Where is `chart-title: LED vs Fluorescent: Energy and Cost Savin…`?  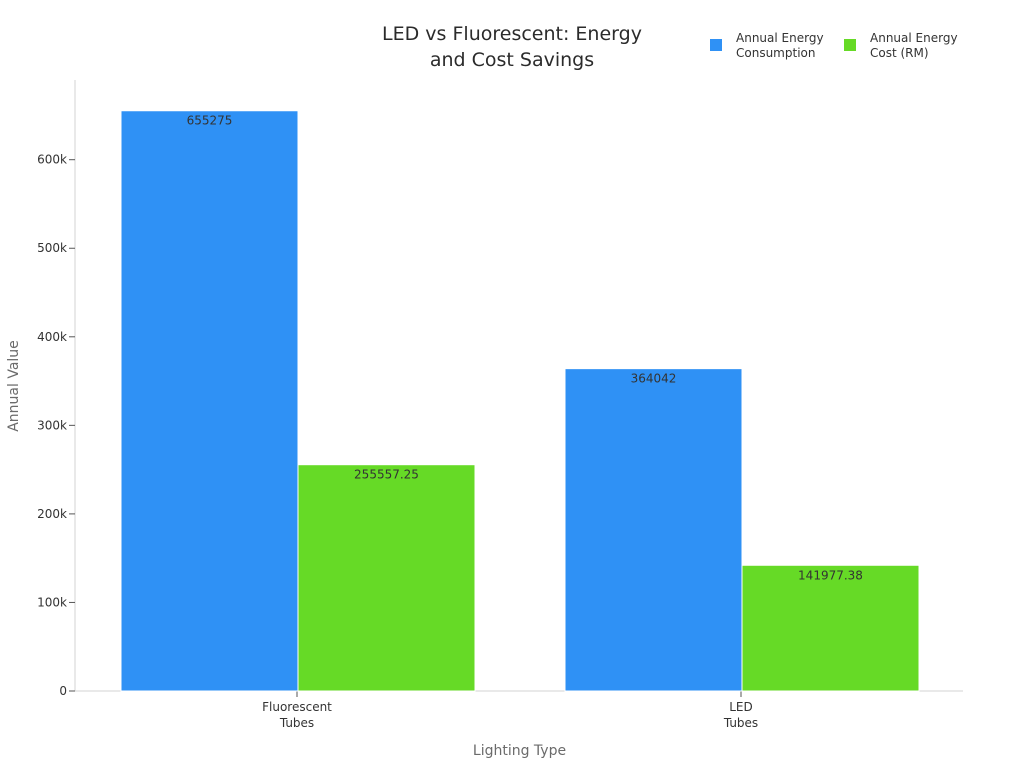 chart-title: LED vs Fluorescent: Energy and Cost Savin… is located at coordinates (512, 47).